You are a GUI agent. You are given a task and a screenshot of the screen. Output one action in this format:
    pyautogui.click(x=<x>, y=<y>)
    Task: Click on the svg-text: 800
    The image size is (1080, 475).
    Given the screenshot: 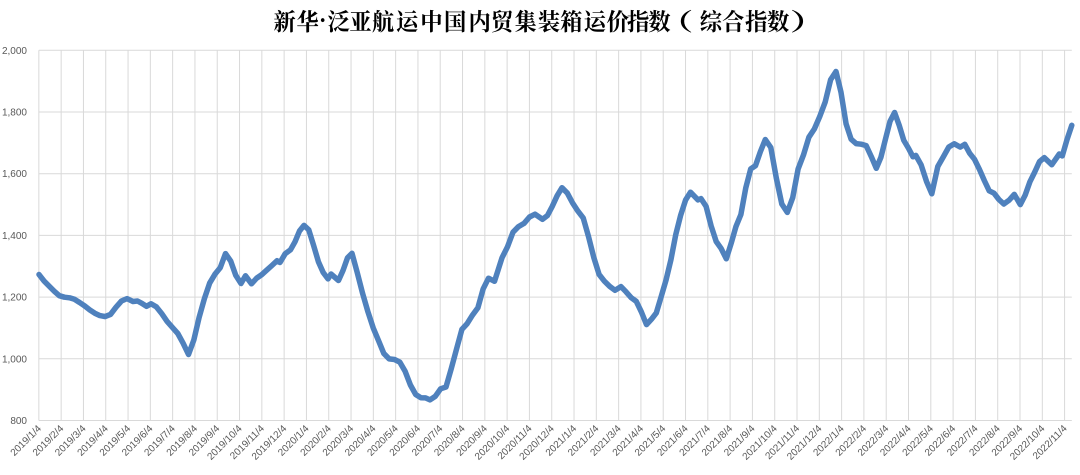 What is the action you would take?
    pyautogui.click(x=18, y=421)
    